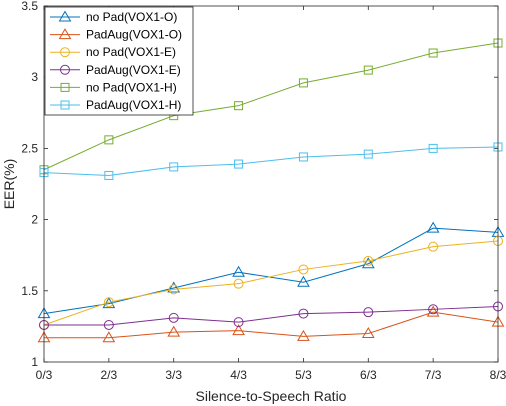  Describe the element at coordinates (131, 87) in the screenshot. I see `legend-label: no Pad(VOX1-H)` at that location.